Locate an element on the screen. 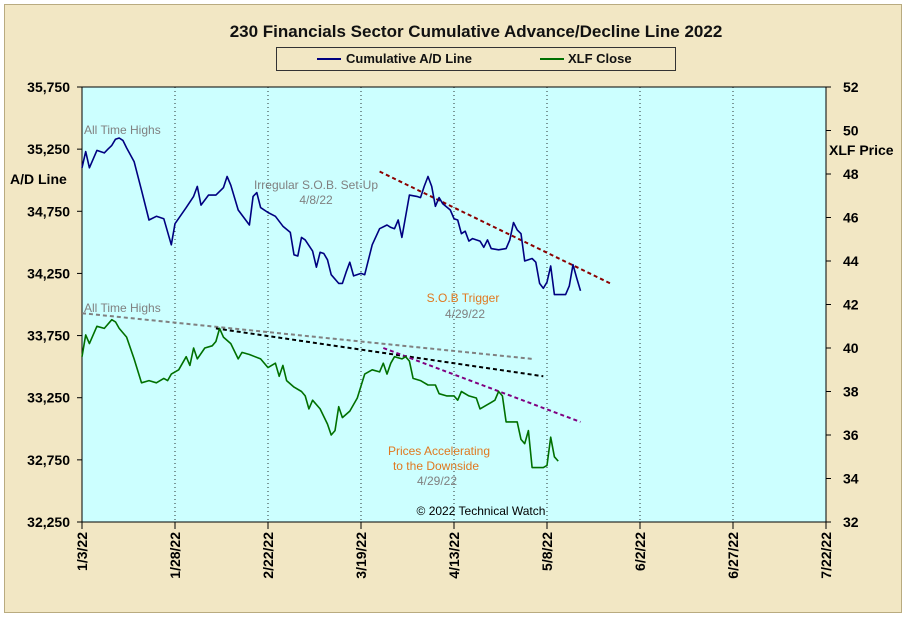 This screenshot has height=621, width=910. annotation-acc3: 4/29/22 is located at coordinates (437, 481).